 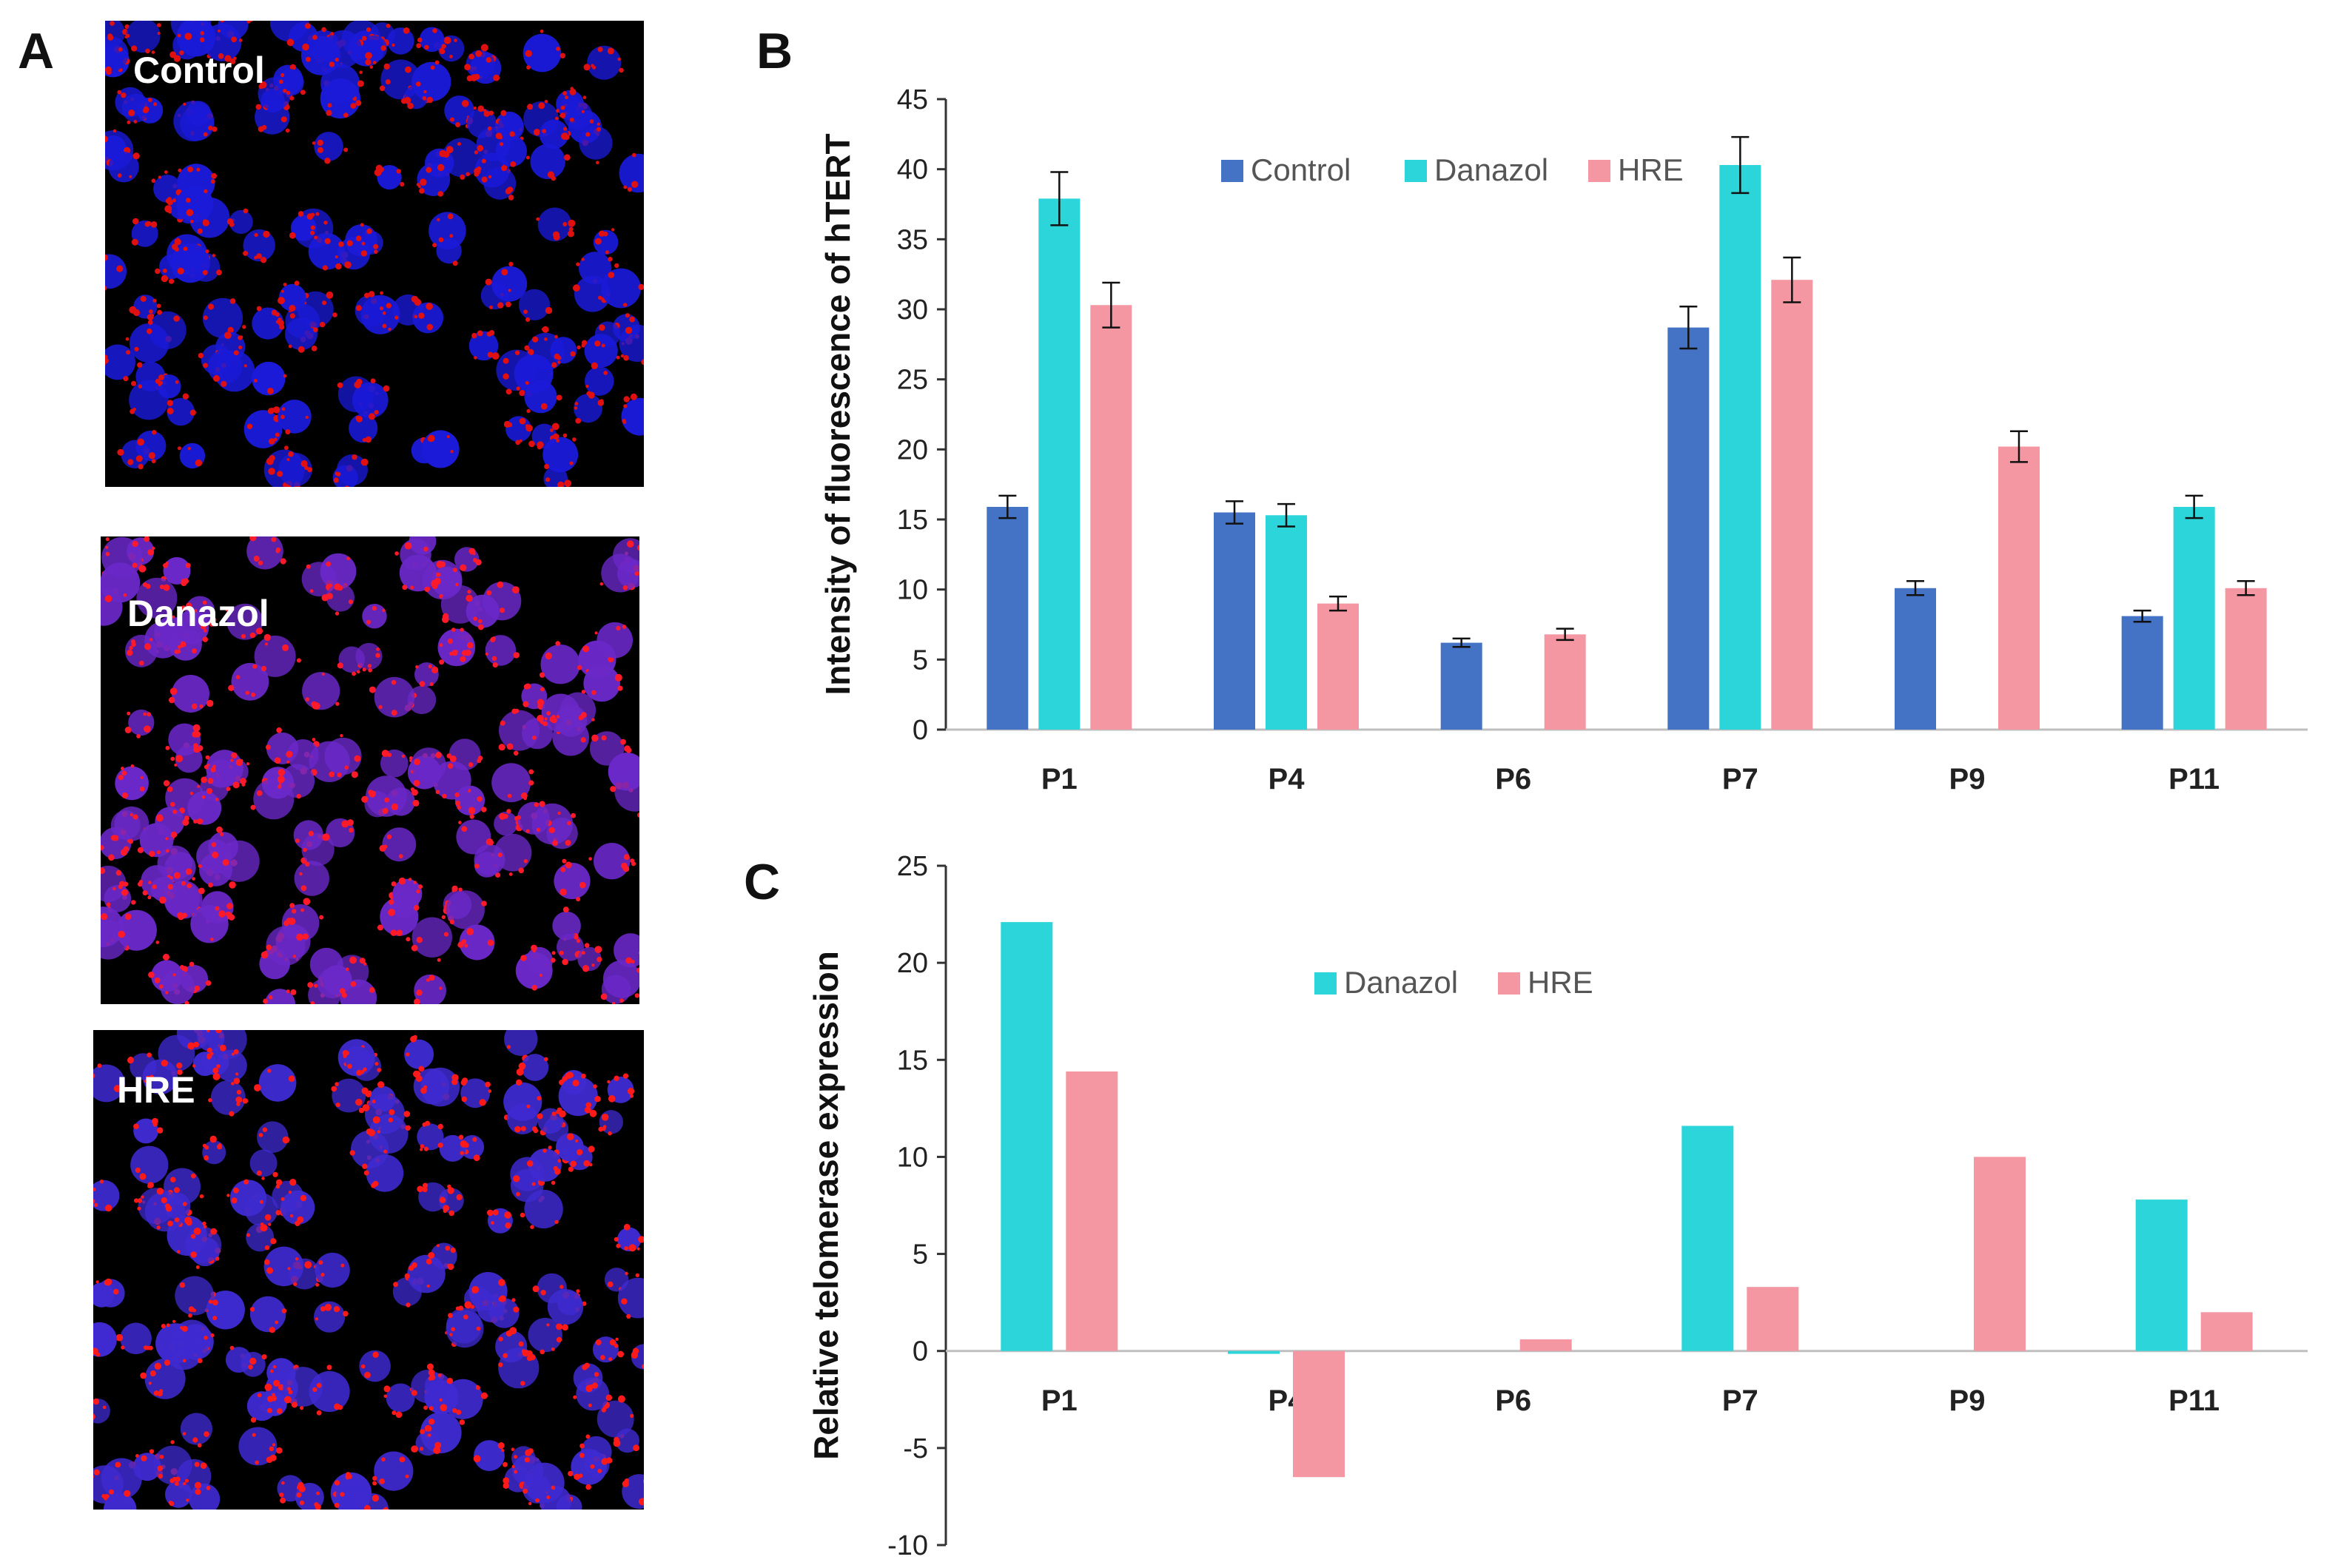 What do you see at coordinates (2142, 616) in the screenshot?
I see `error-bar-control-p11` at bounding box center [2142, 616].